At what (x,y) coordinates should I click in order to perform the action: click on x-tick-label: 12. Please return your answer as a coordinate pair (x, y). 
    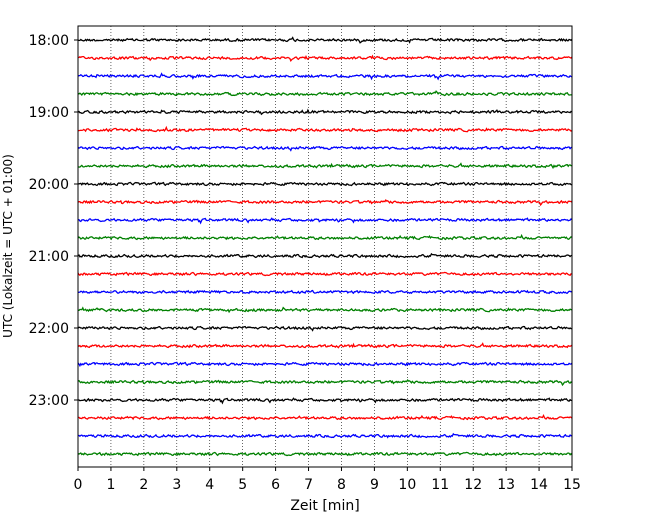
    Looking at the image, I should click on (473, 485).